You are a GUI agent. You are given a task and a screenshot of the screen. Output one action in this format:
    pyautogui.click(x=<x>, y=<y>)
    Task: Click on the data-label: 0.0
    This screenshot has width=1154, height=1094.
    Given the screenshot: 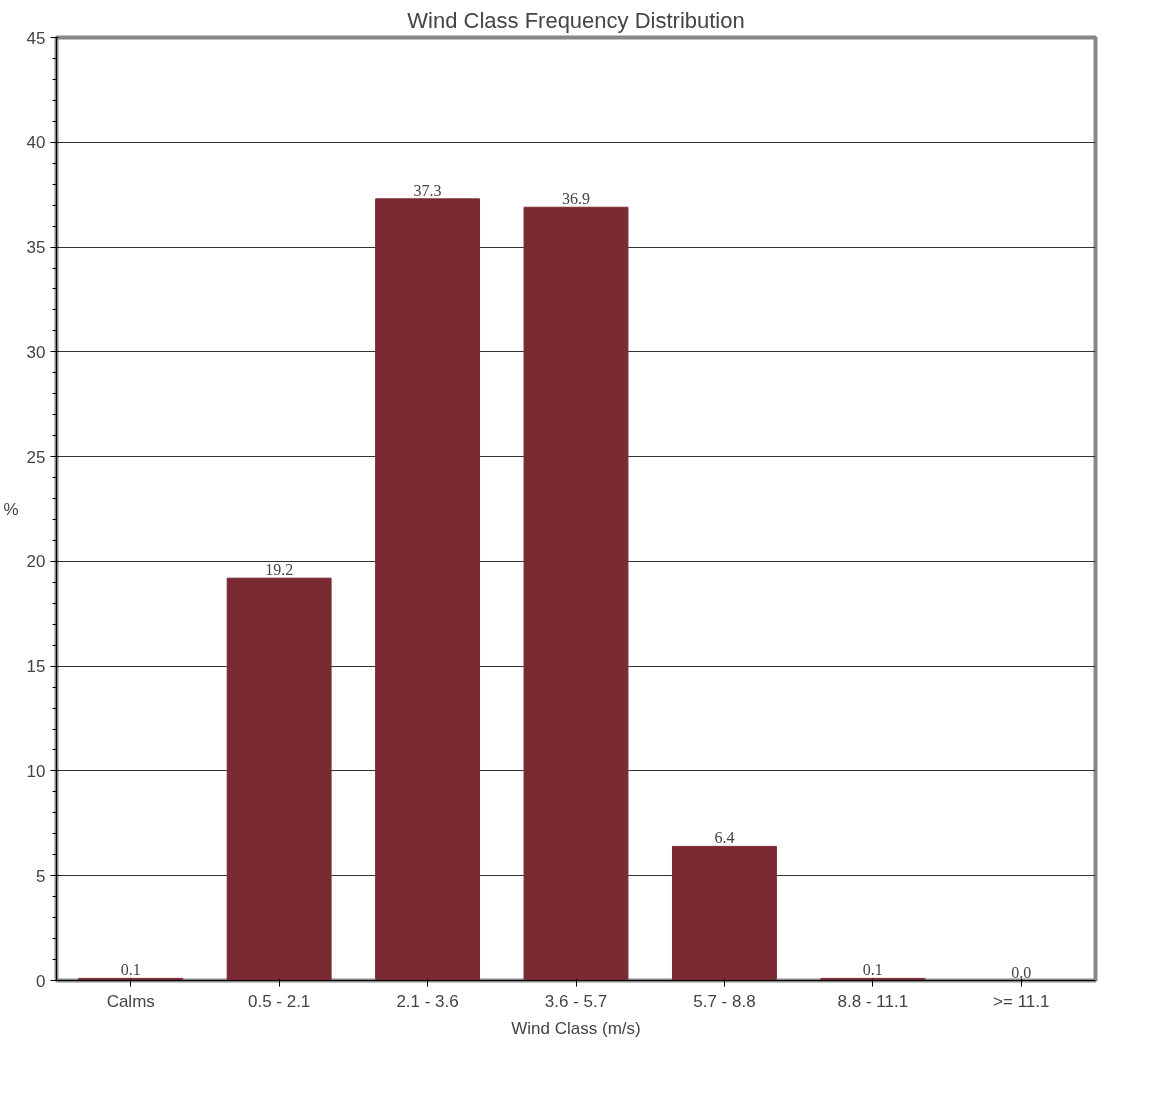 What is the action you would take?
    pyautogui.click(x=1021, y=972)
    